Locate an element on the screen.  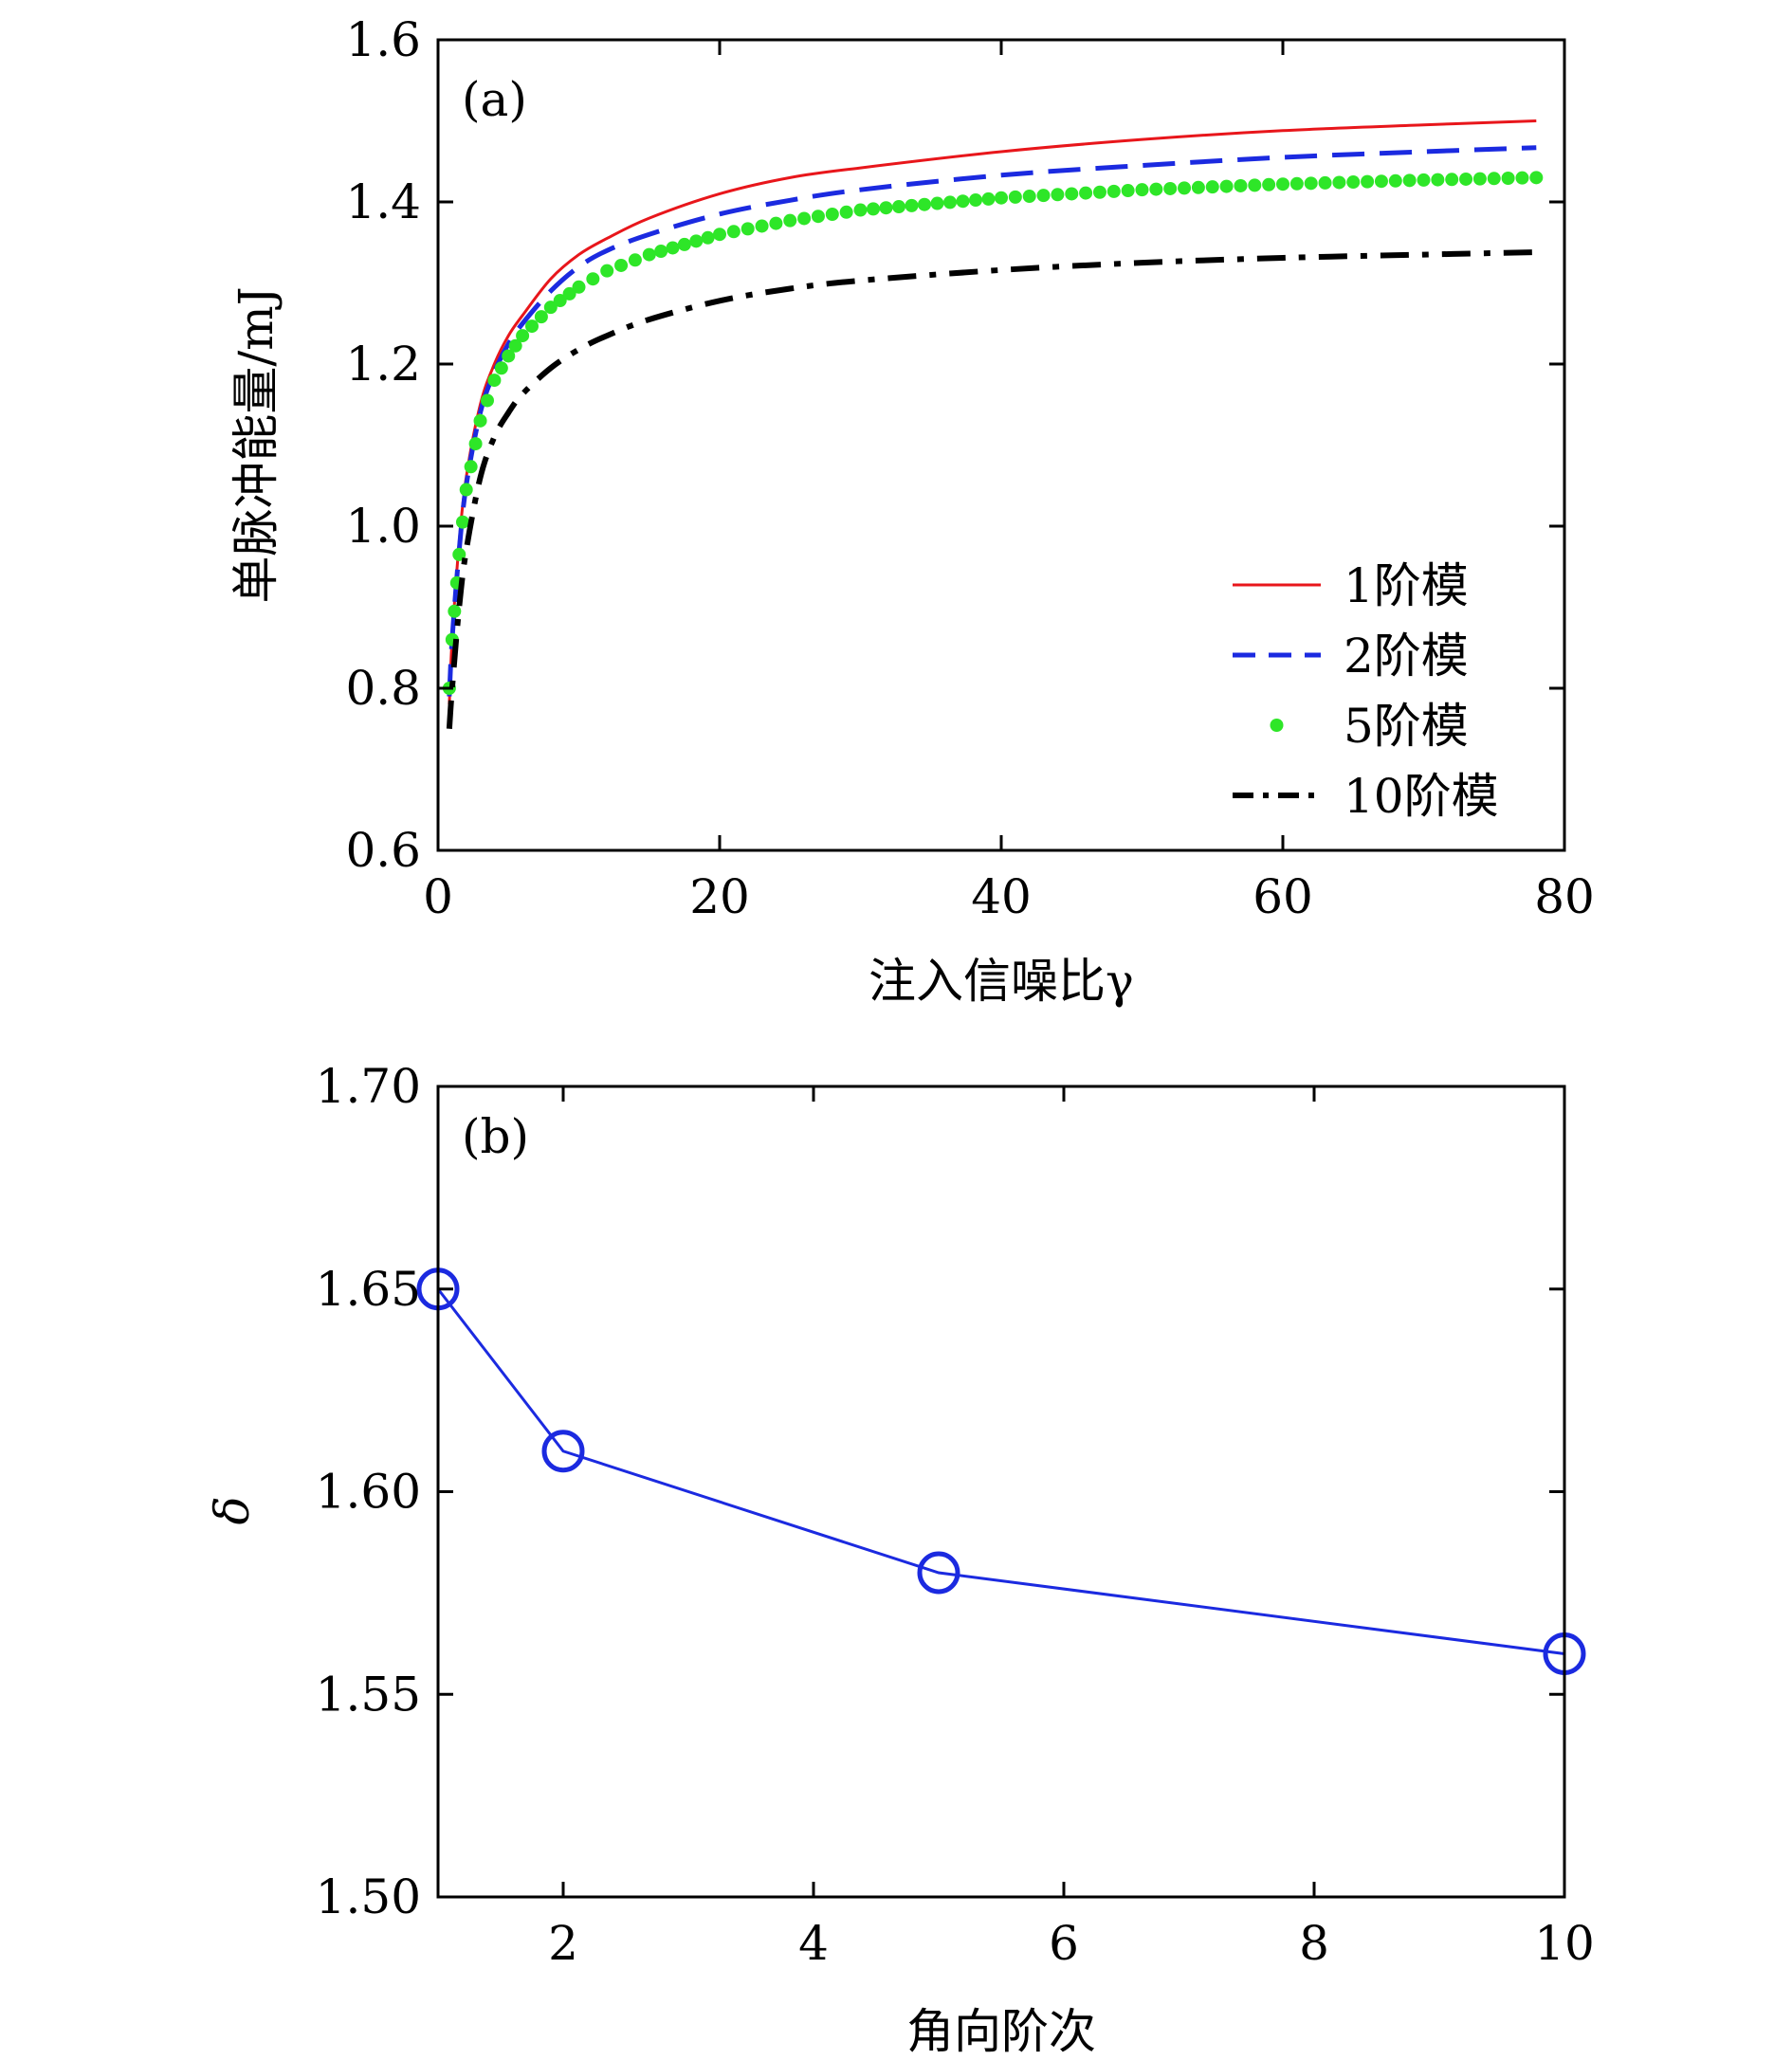
legend-label: 1阶模 is located at coordinates (1406, 585).